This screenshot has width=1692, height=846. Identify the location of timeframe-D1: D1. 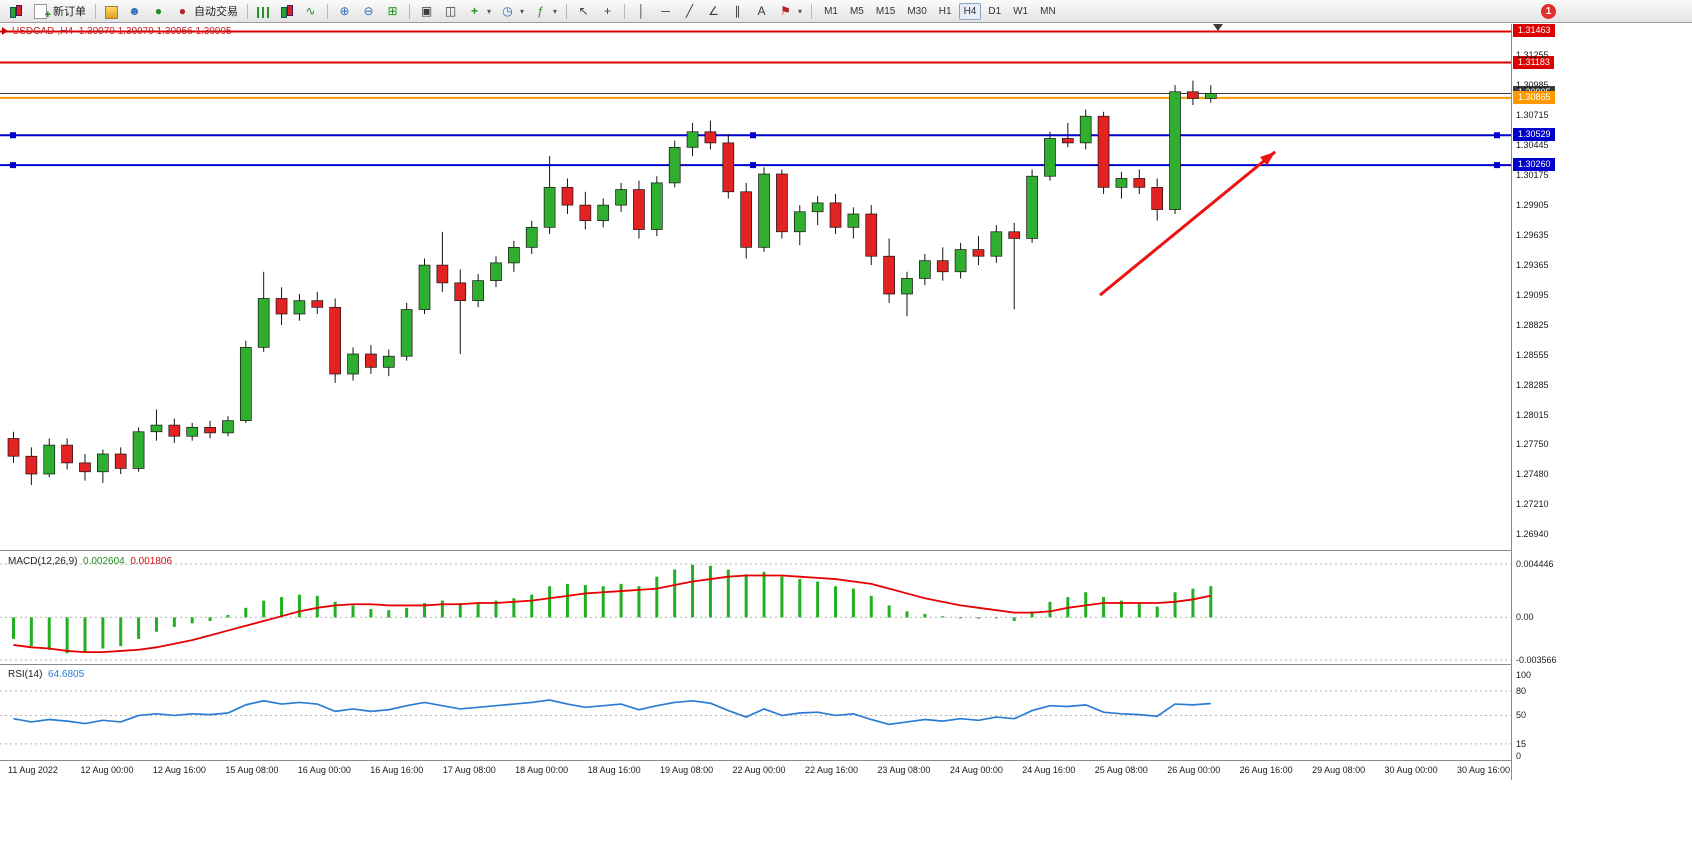
(995, 11).